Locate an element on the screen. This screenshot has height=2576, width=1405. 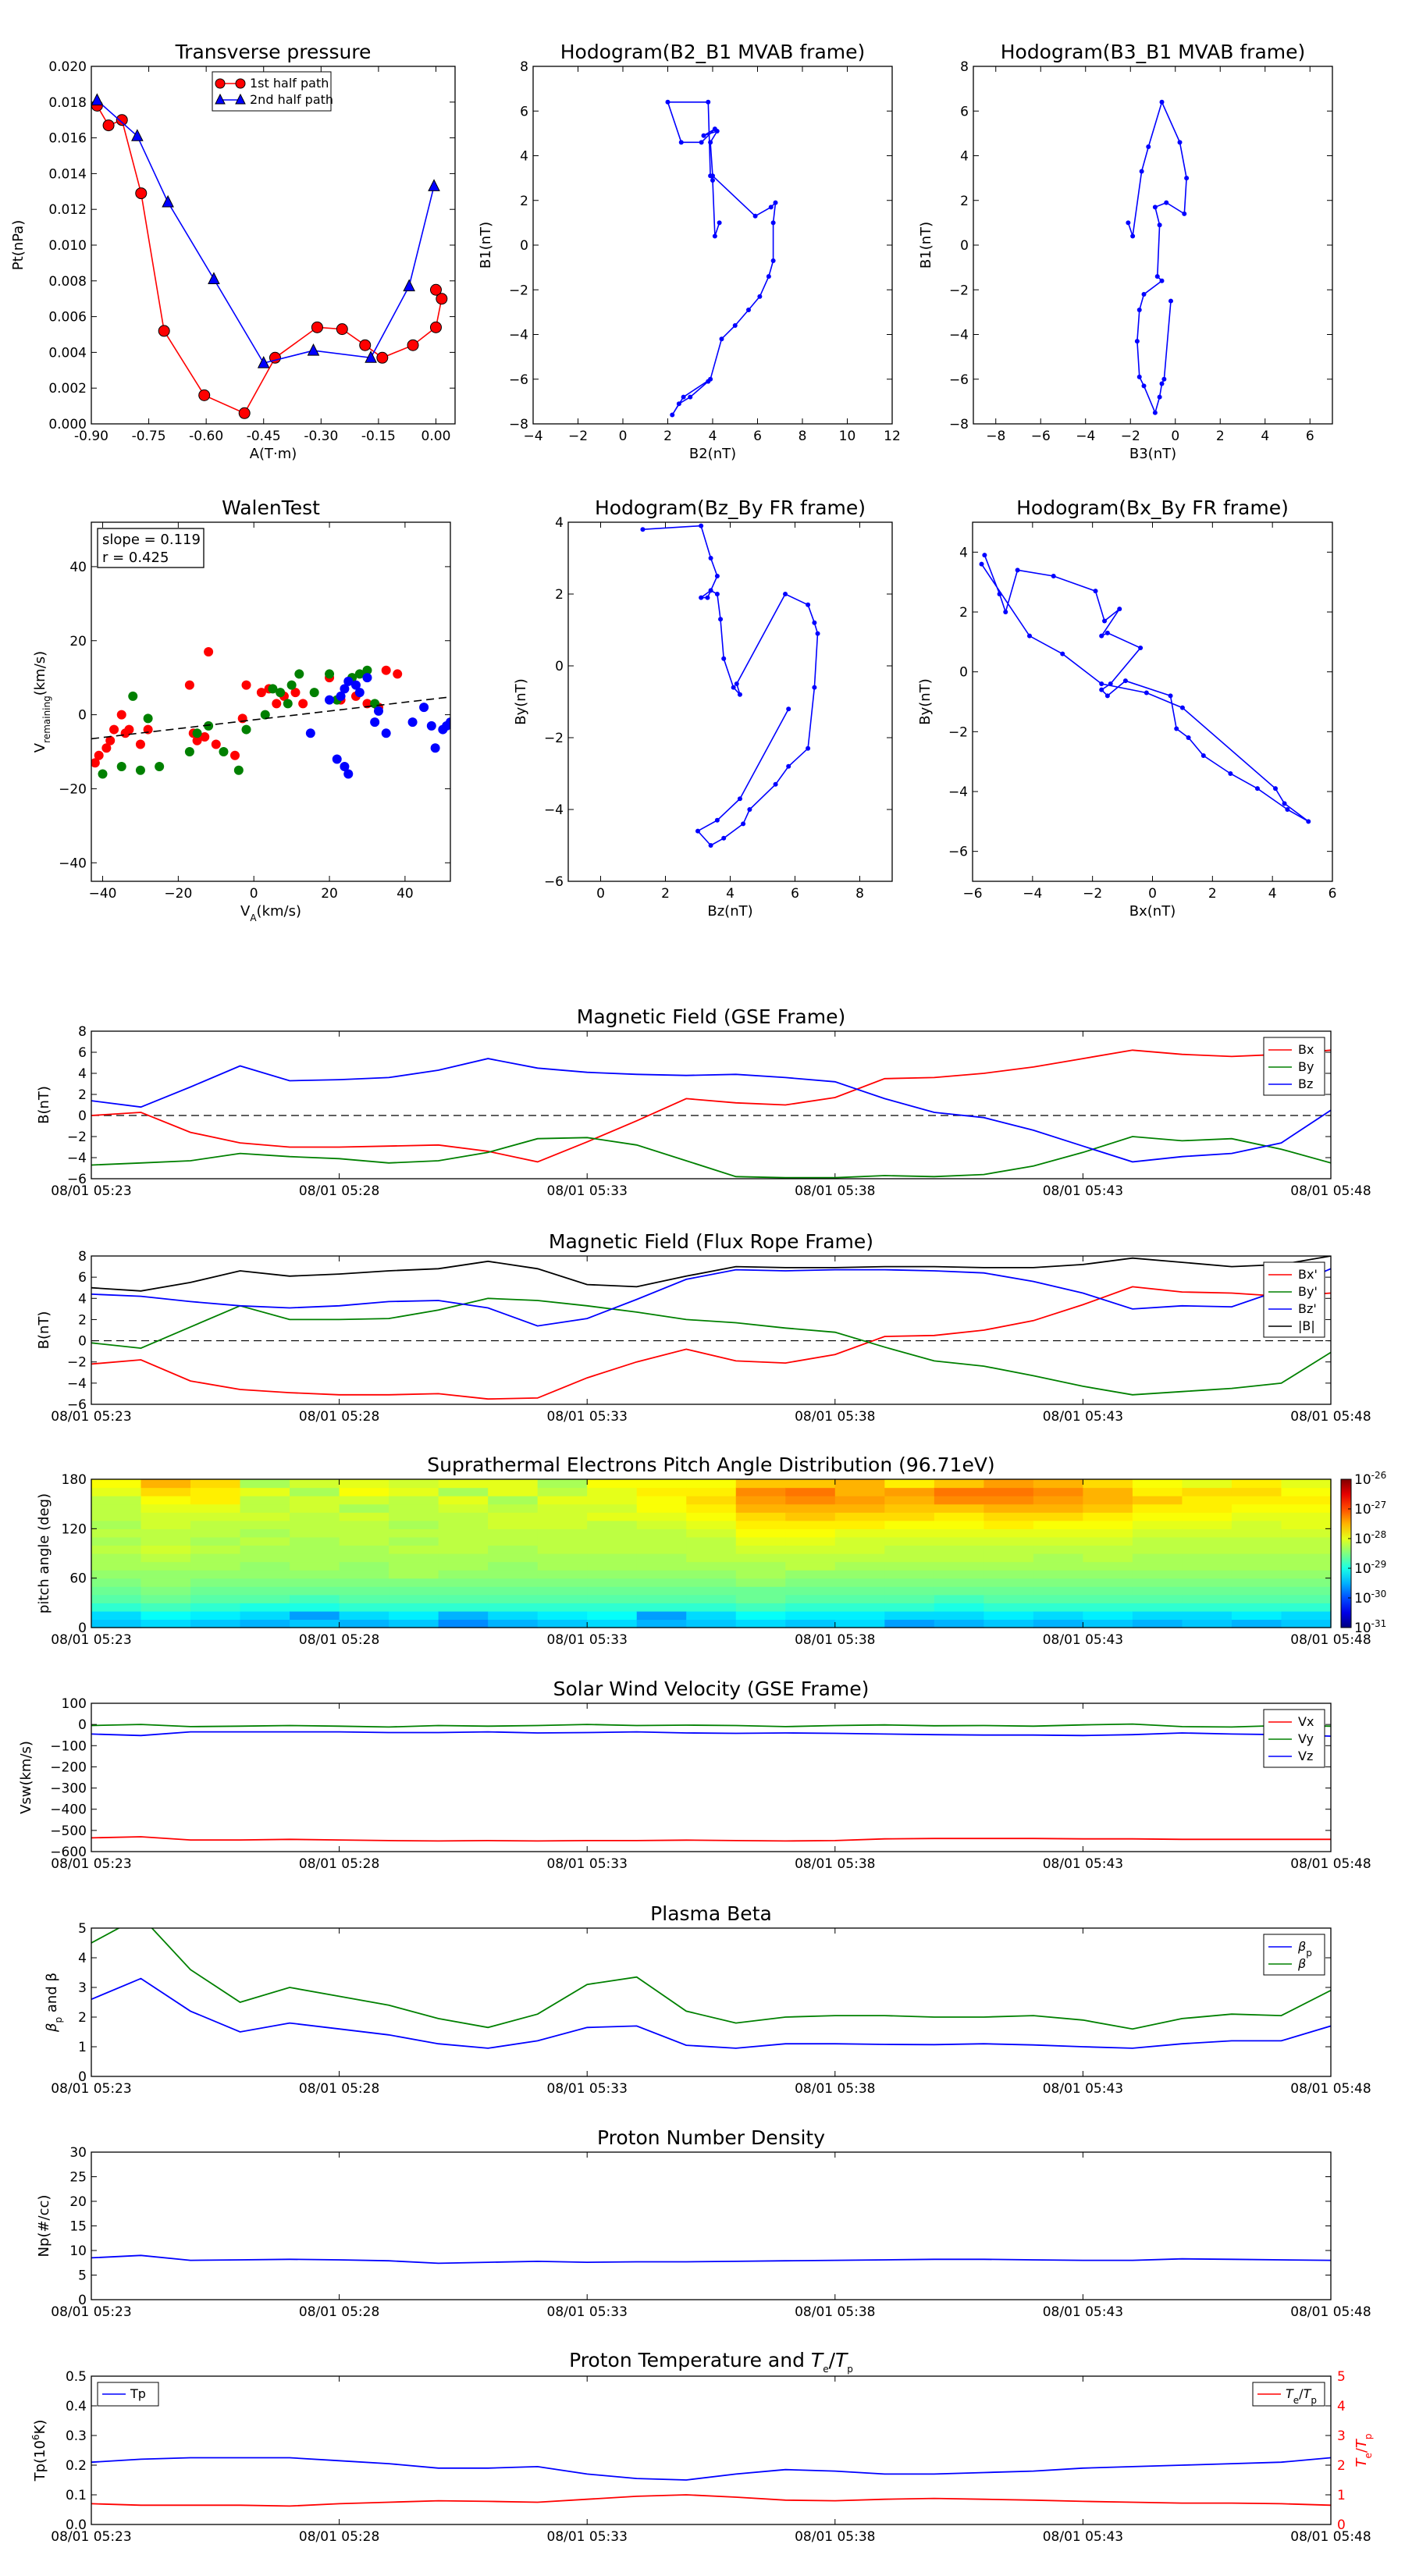
x-tick-label: 08/01 05:43 is located at coordinates (1083, 1191).